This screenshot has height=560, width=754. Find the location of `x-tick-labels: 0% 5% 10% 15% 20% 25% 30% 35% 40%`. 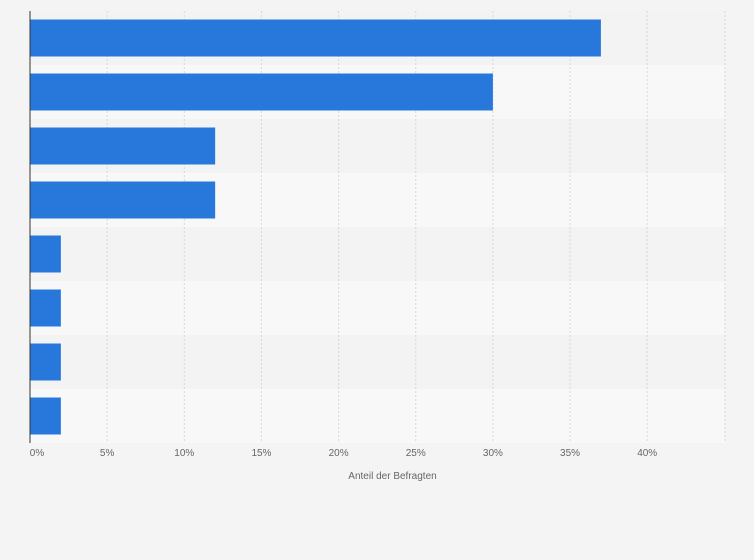

x-tick-labels: 0% 5% 10% 15% 20% 25% 30% 35% 40% is located at coordinates (344, 453).